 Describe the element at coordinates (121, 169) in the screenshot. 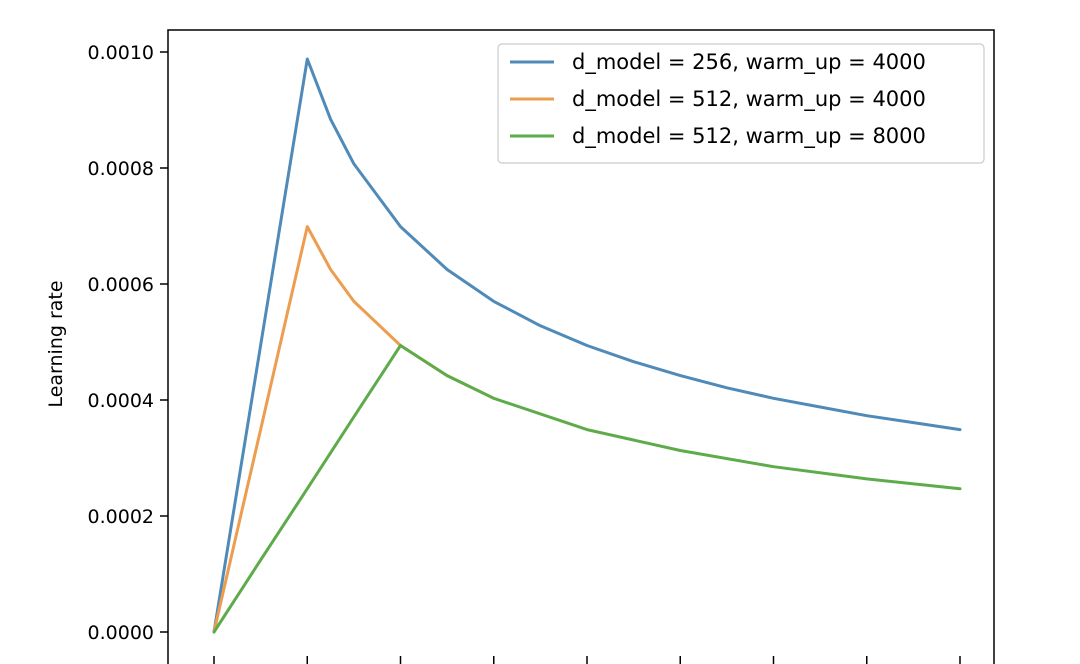

I see `y-tick-label: 0.0008` at that location.